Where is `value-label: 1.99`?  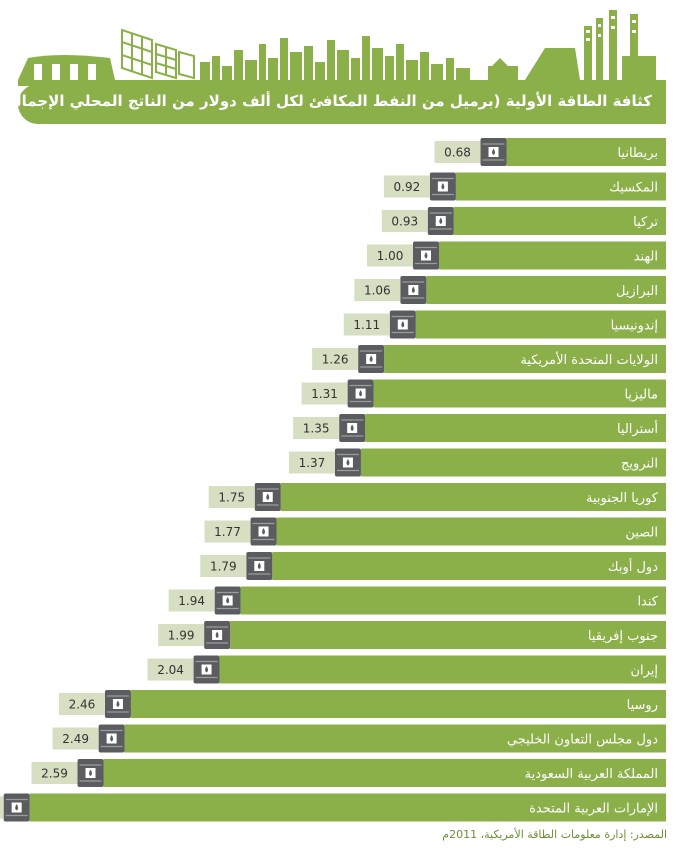 value-label: 1.99 is located at coordinates (181, 636).